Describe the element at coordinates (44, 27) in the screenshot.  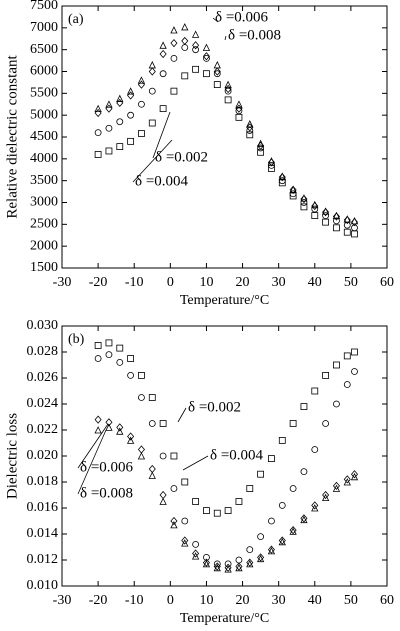
I see `y-tick-label: 7000` at that location.